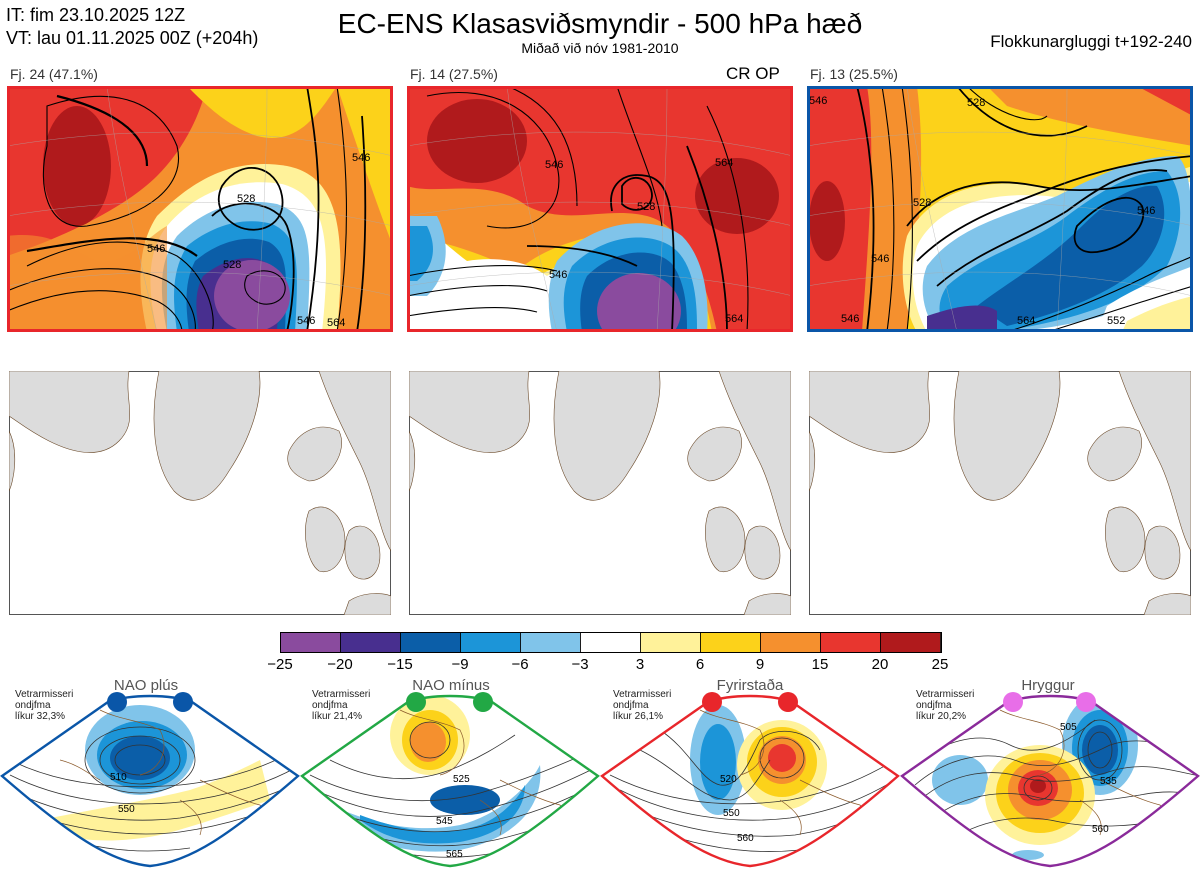 Image resolution: width=1200 pixels, height=871 pixels. Describe the element at coordinates (150, 780) in the screenshot. I see `regime-map-nao-plus: 510 550` at that location.